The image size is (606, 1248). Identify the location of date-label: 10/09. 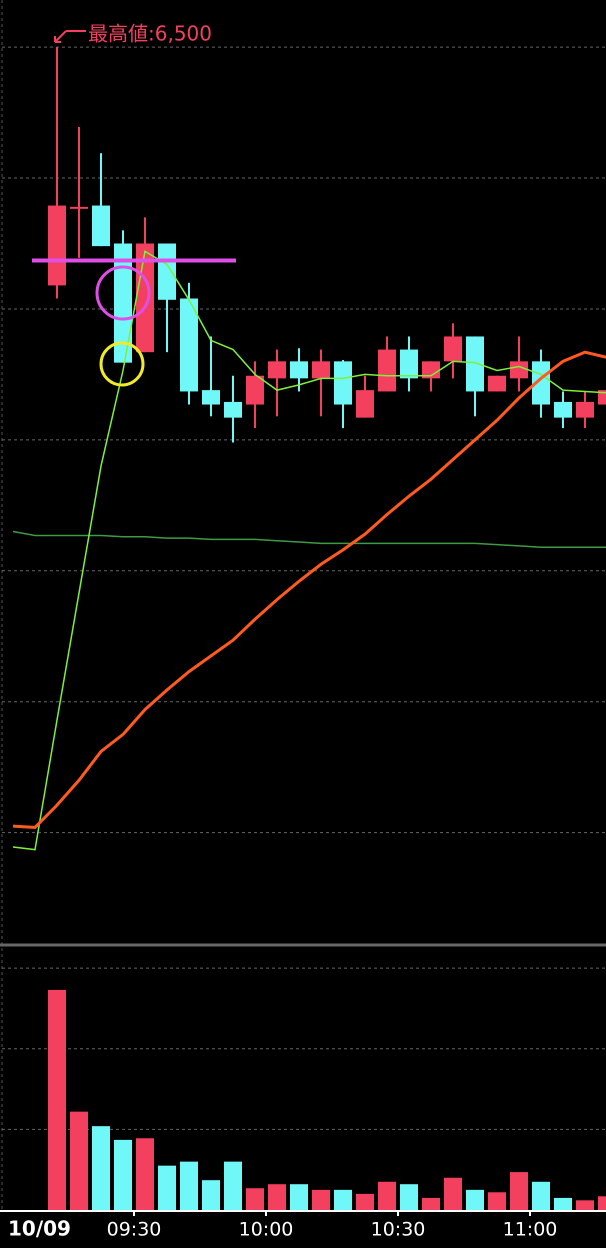
(39, 1229).